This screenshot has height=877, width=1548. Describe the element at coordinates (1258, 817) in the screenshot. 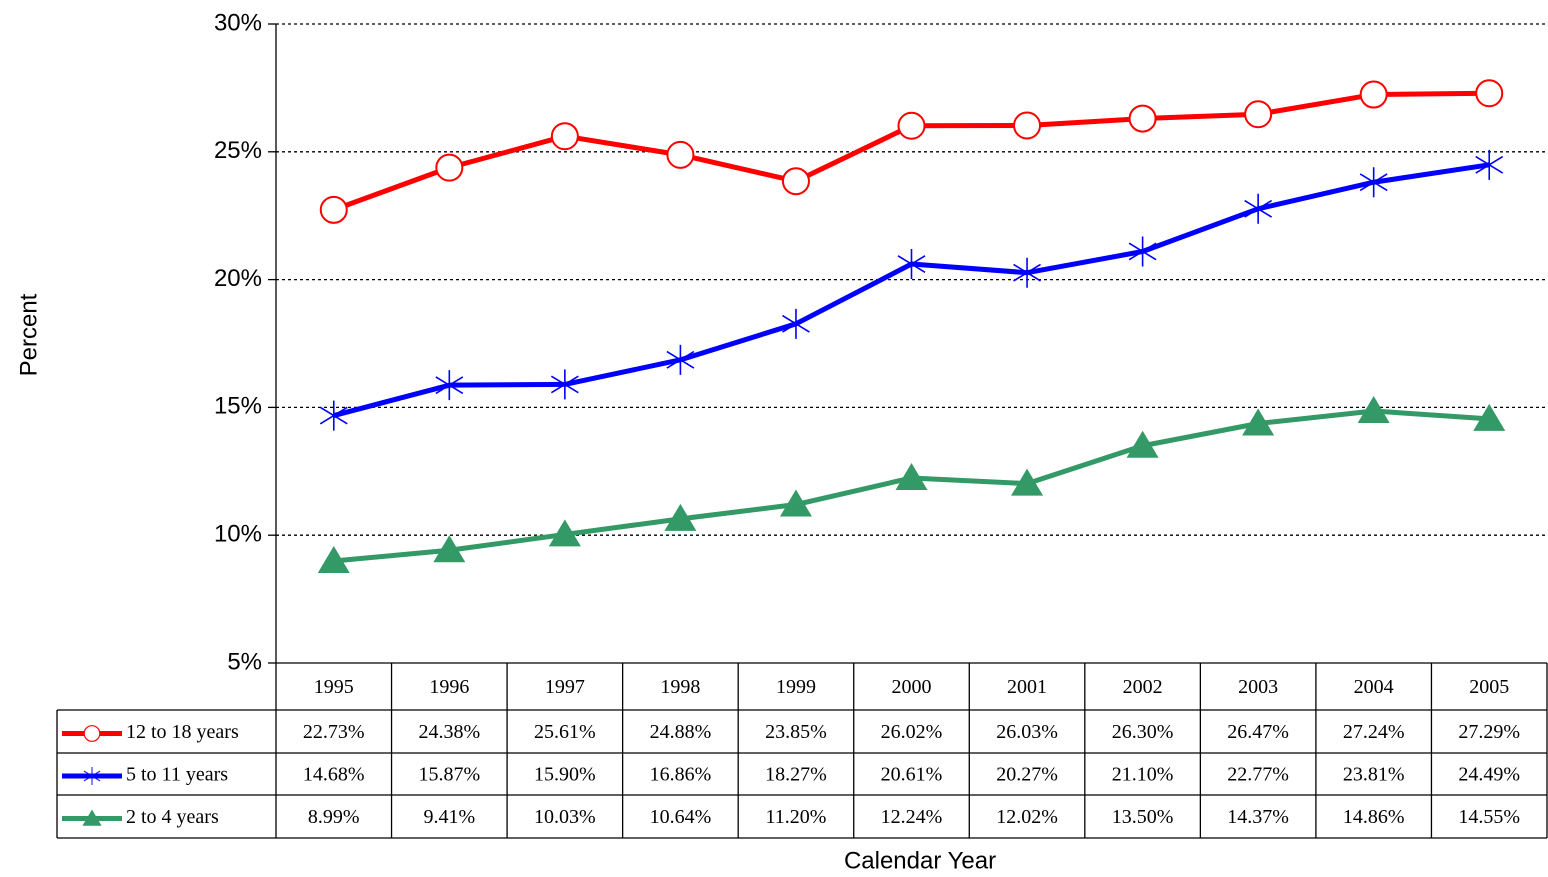

I see `table-cell: 14.37%` at that location.